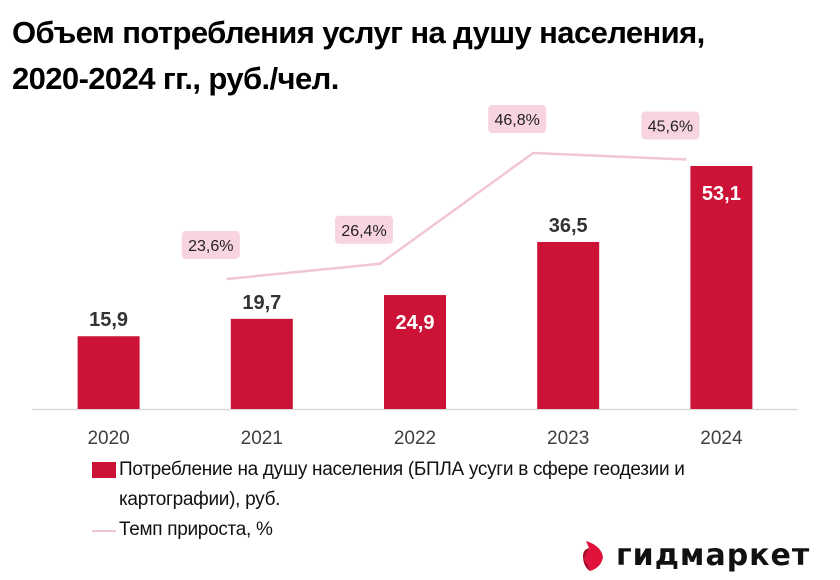  I want to click on bar-2023, so click(568, 325).